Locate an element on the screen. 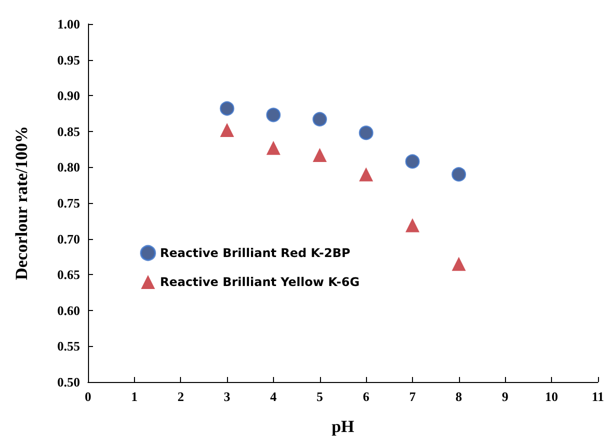  x-tick-label: 10 is located at coordinates (551, 396).